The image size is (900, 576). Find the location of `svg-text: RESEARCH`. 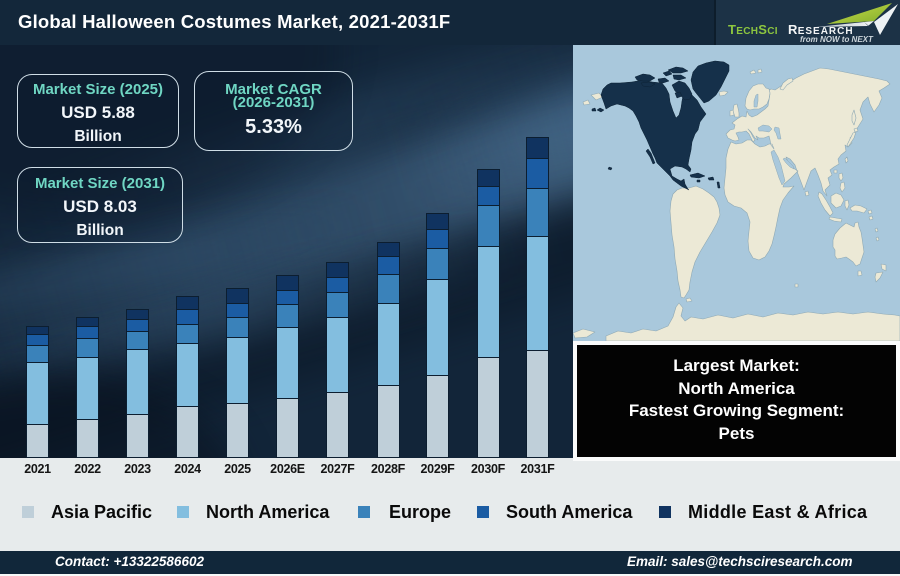

svg-text: RESEARCH is located at coordinates (821, 29).